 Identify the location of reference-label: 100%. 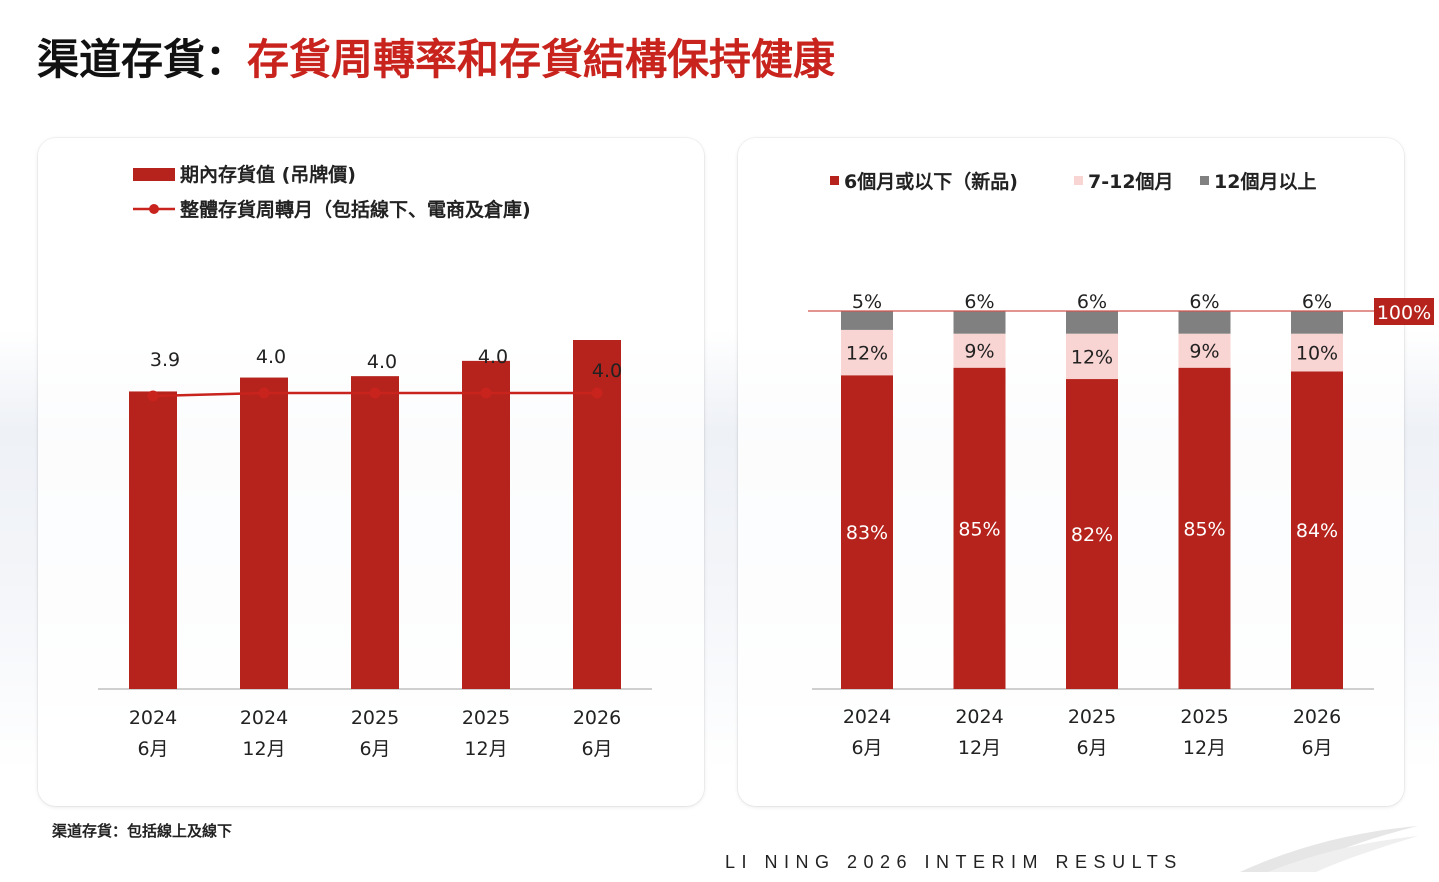
(1404, 313).